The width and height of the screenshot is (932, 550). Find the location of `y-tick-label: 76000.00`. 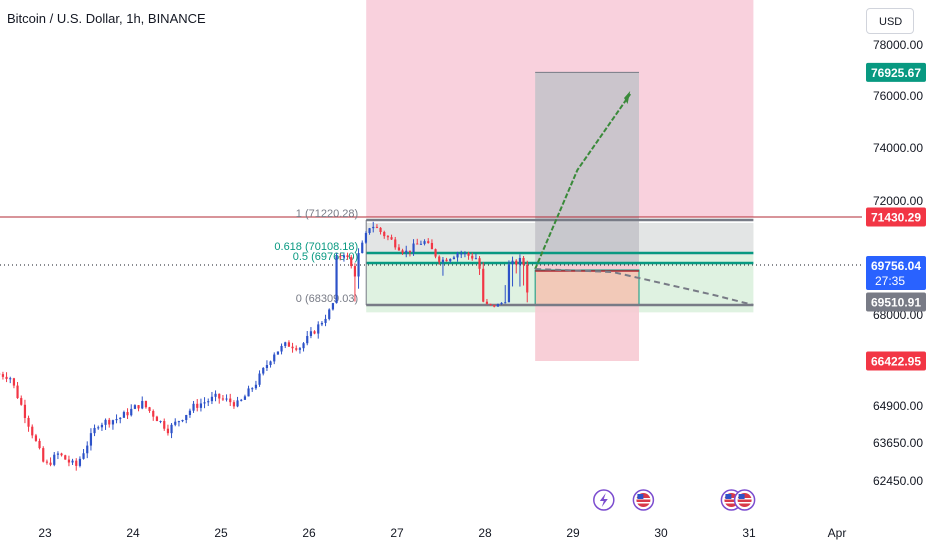

y-tick-label: 76000.00 is located at coordinates (898, 96).